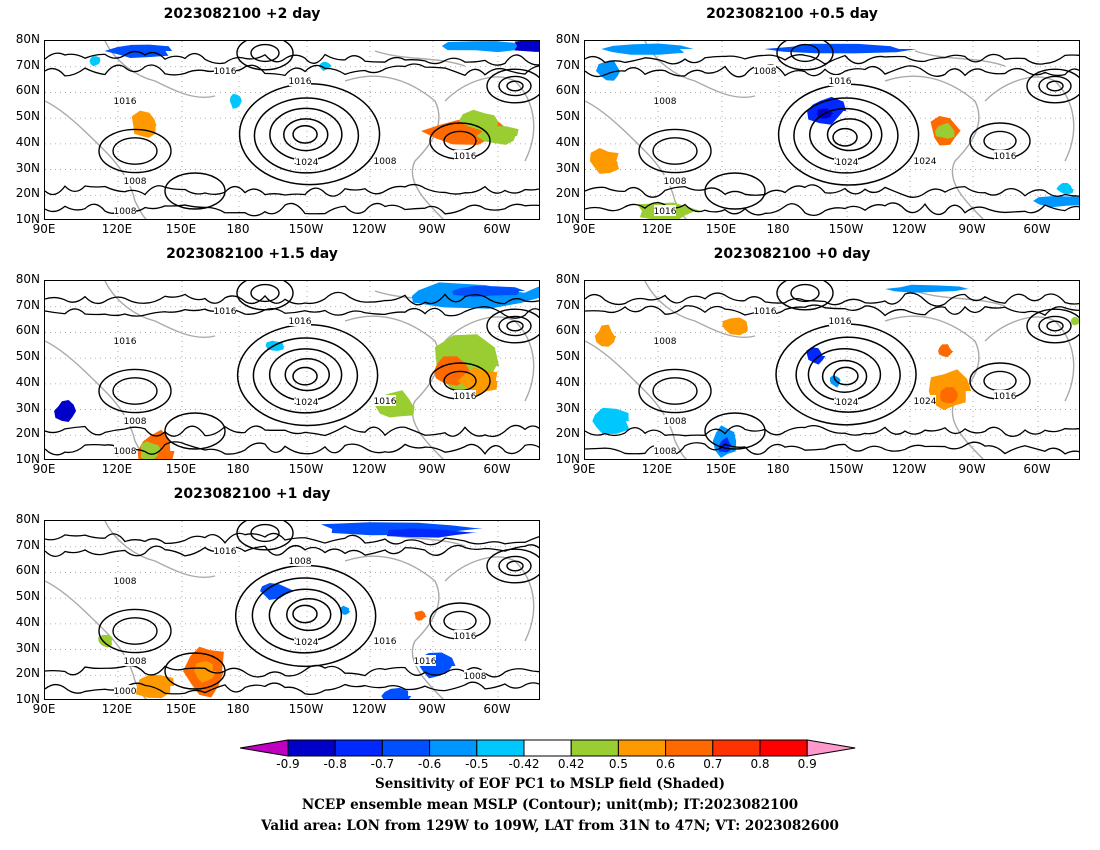  Describe the element at coordinates (369, 229) in the screenshot. I see `lon-tick-label: 120W` at that location.